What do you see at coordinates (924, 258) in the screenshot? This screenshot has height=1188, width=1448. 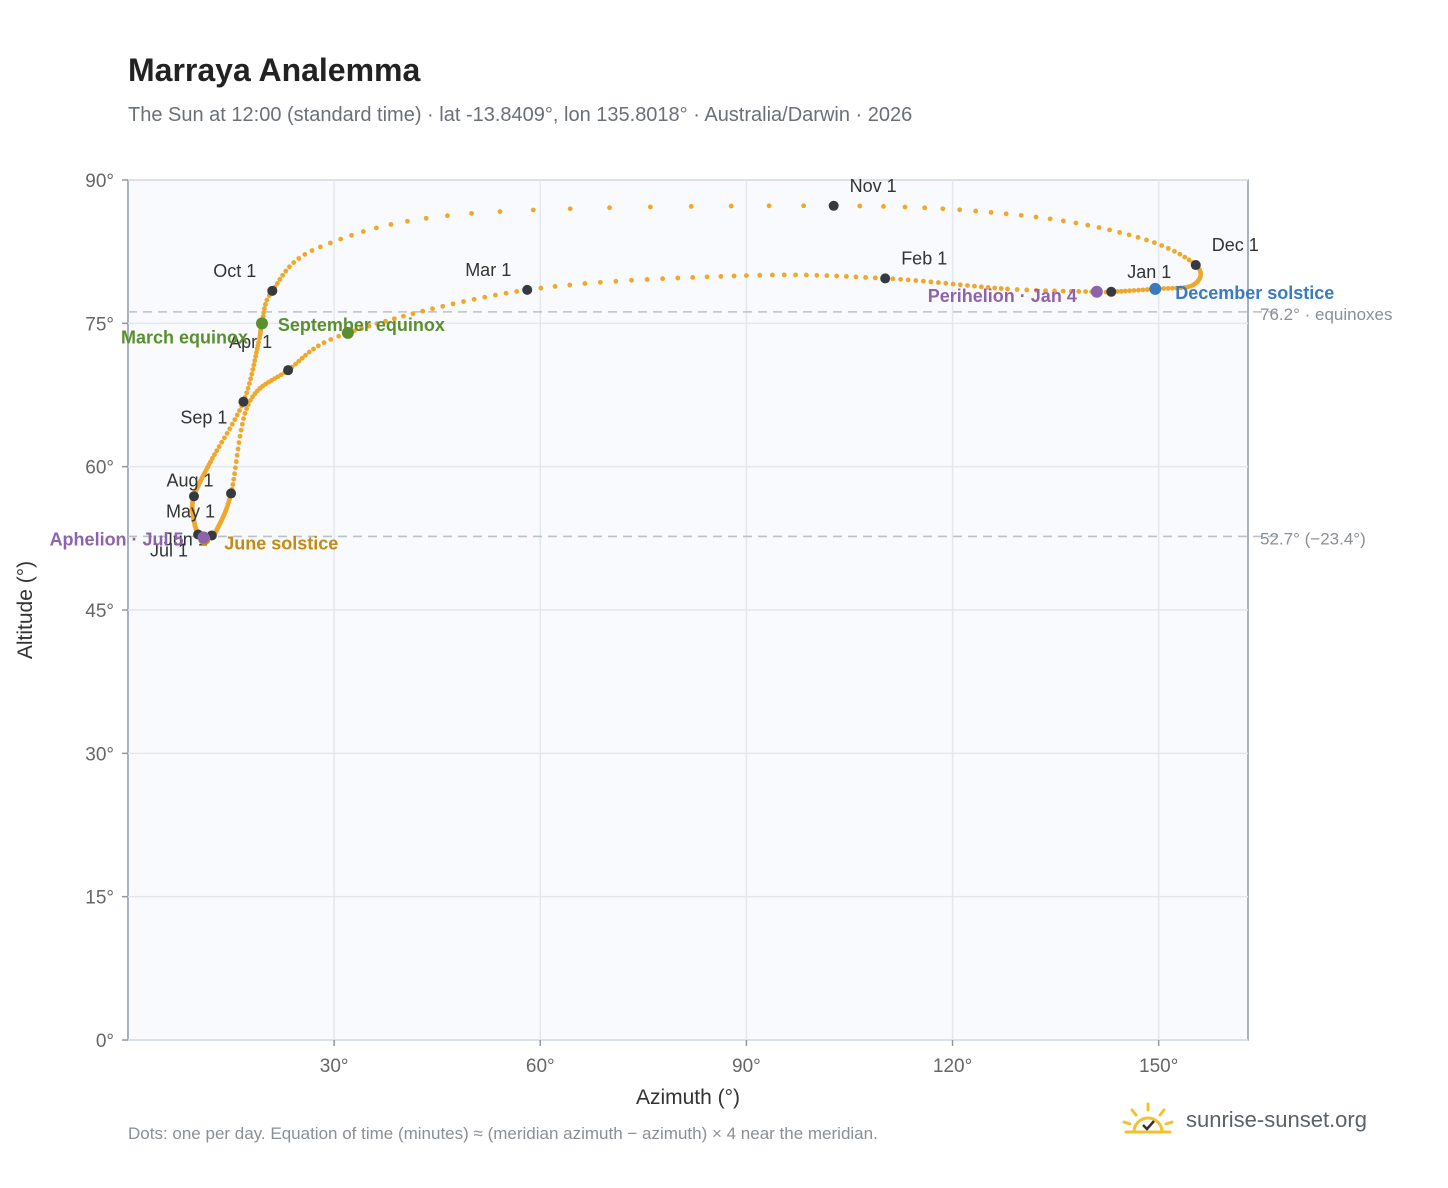 I see `month-marker-label: Feb 1` at bounding box center [924, 258].